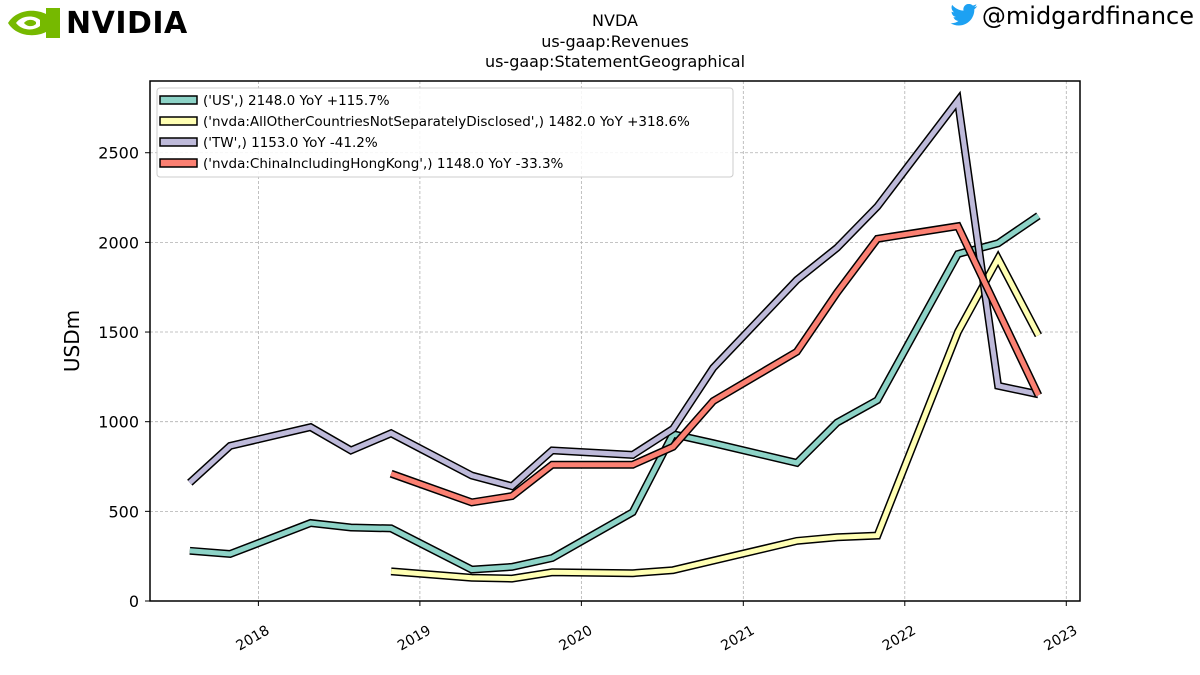 The width and height of the screenshot is (1200, 675). I want to click on legend-label: ('US',) 2148.0 YoY +115.7%, so click(296, 101).